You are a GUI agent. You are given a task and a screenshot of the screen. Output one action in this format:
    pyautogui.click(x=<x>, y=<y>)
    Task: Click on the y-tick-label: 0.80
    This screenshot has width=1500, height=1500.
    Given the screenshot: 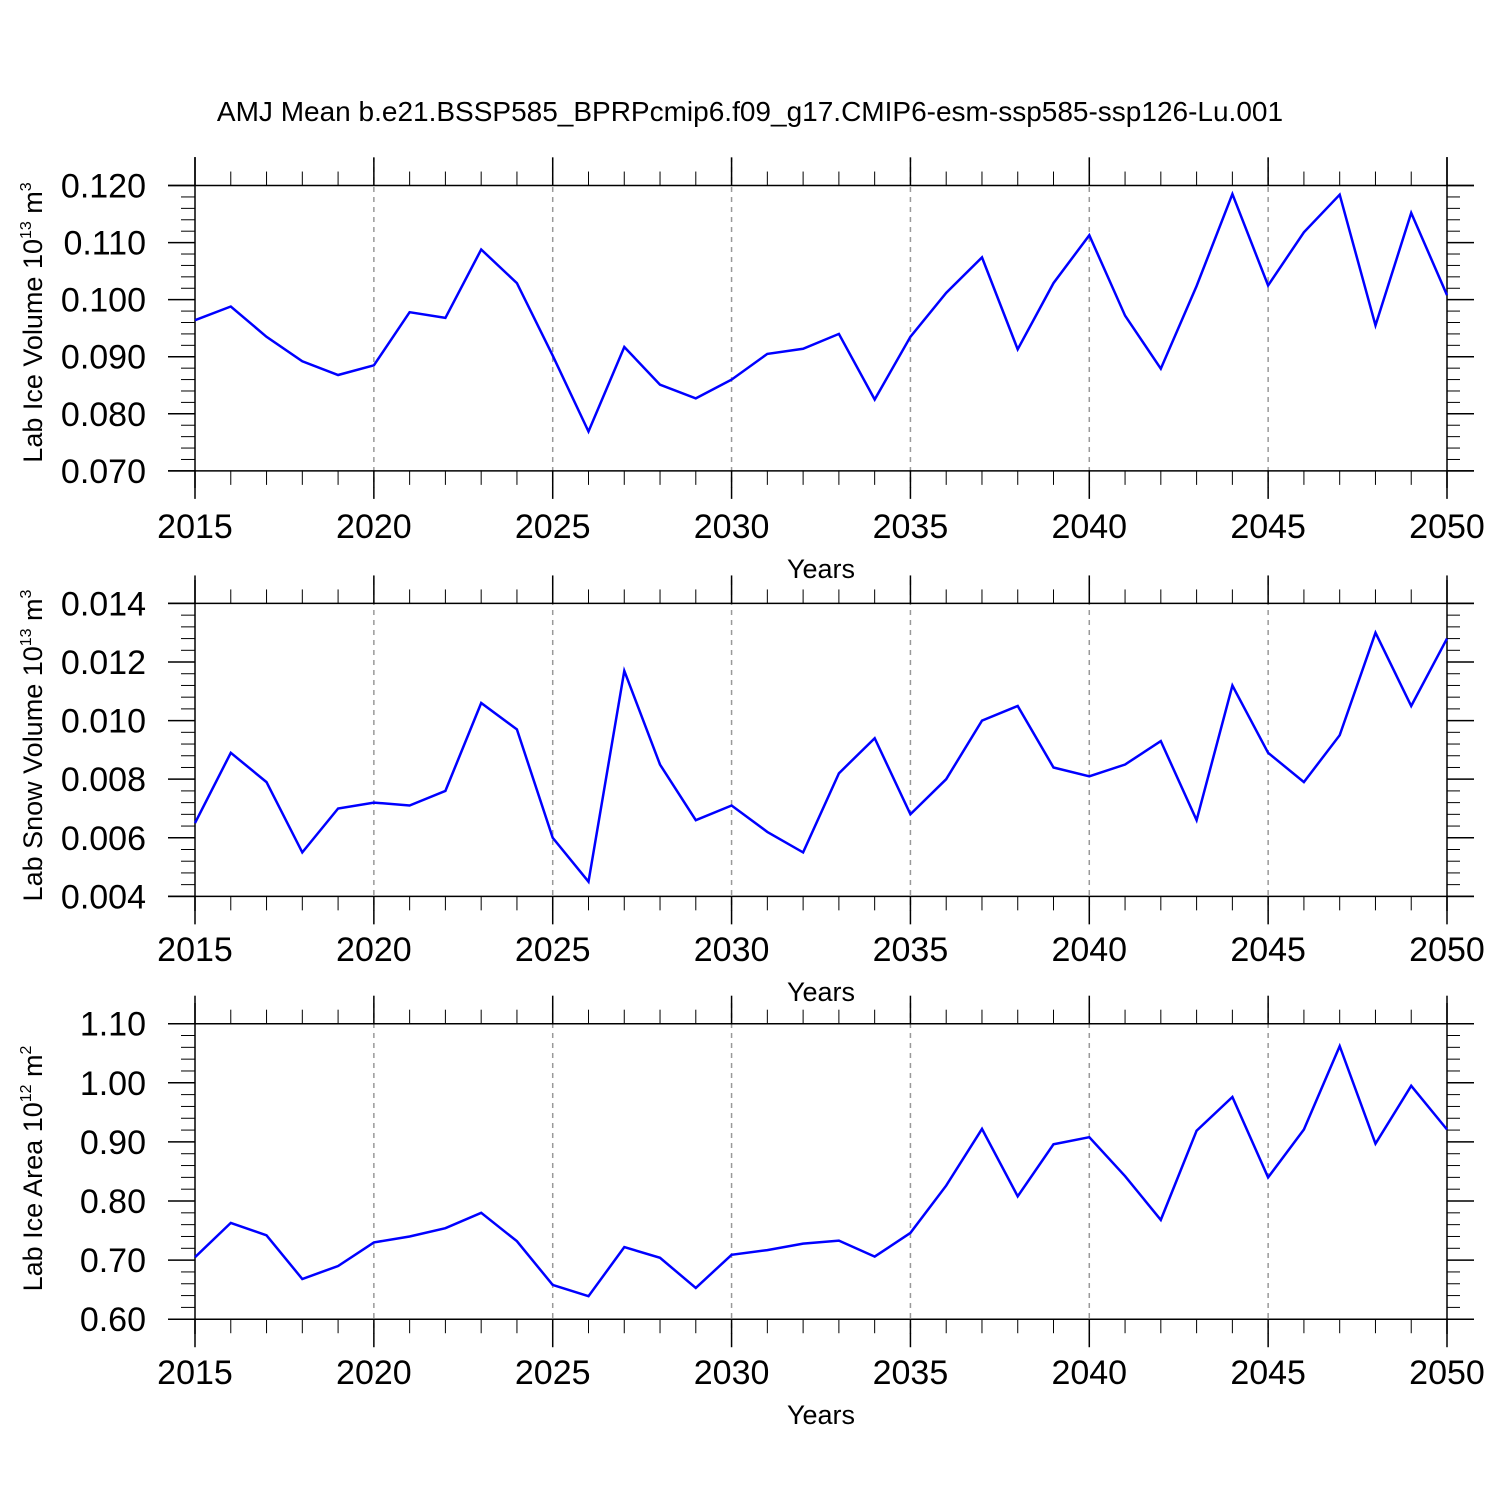 What is the action you would take?
    pyautogui.click(x=113, y=1202)
    